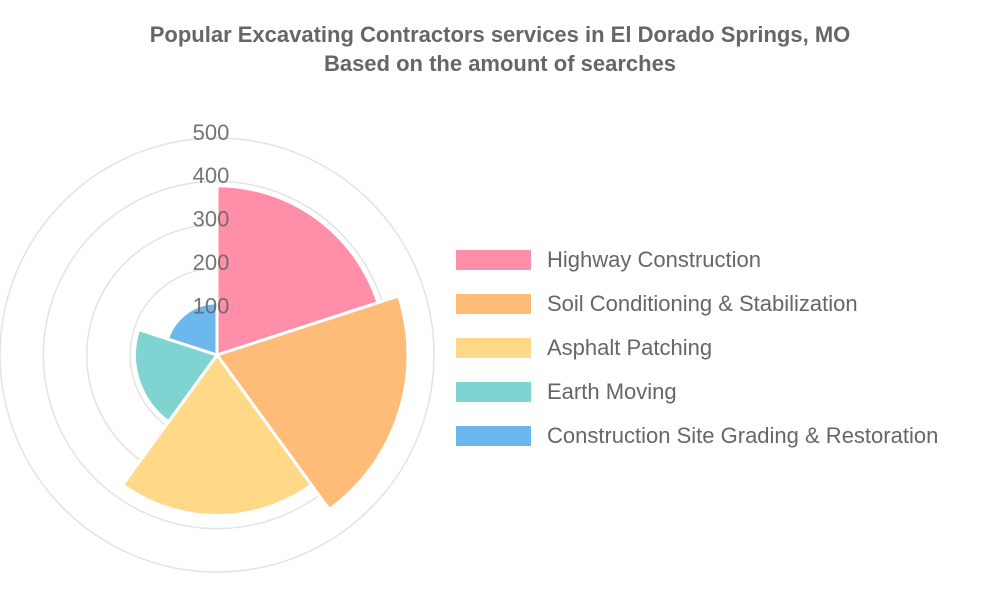 This screenshot has height=600, width=1000. I want to click on slice-earth-moving, so click(176, 376).